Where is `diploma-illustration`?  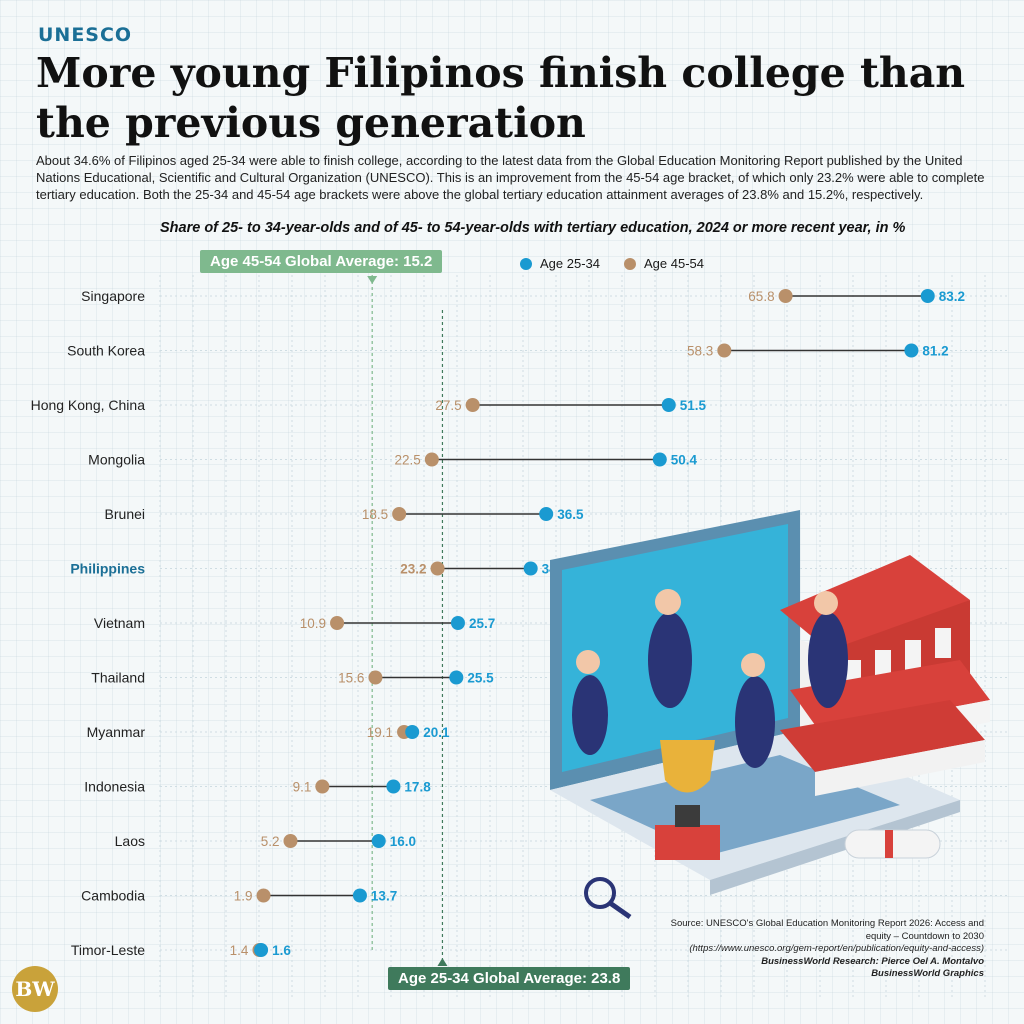
diploma-illustration is located at coordinates (892, 844).